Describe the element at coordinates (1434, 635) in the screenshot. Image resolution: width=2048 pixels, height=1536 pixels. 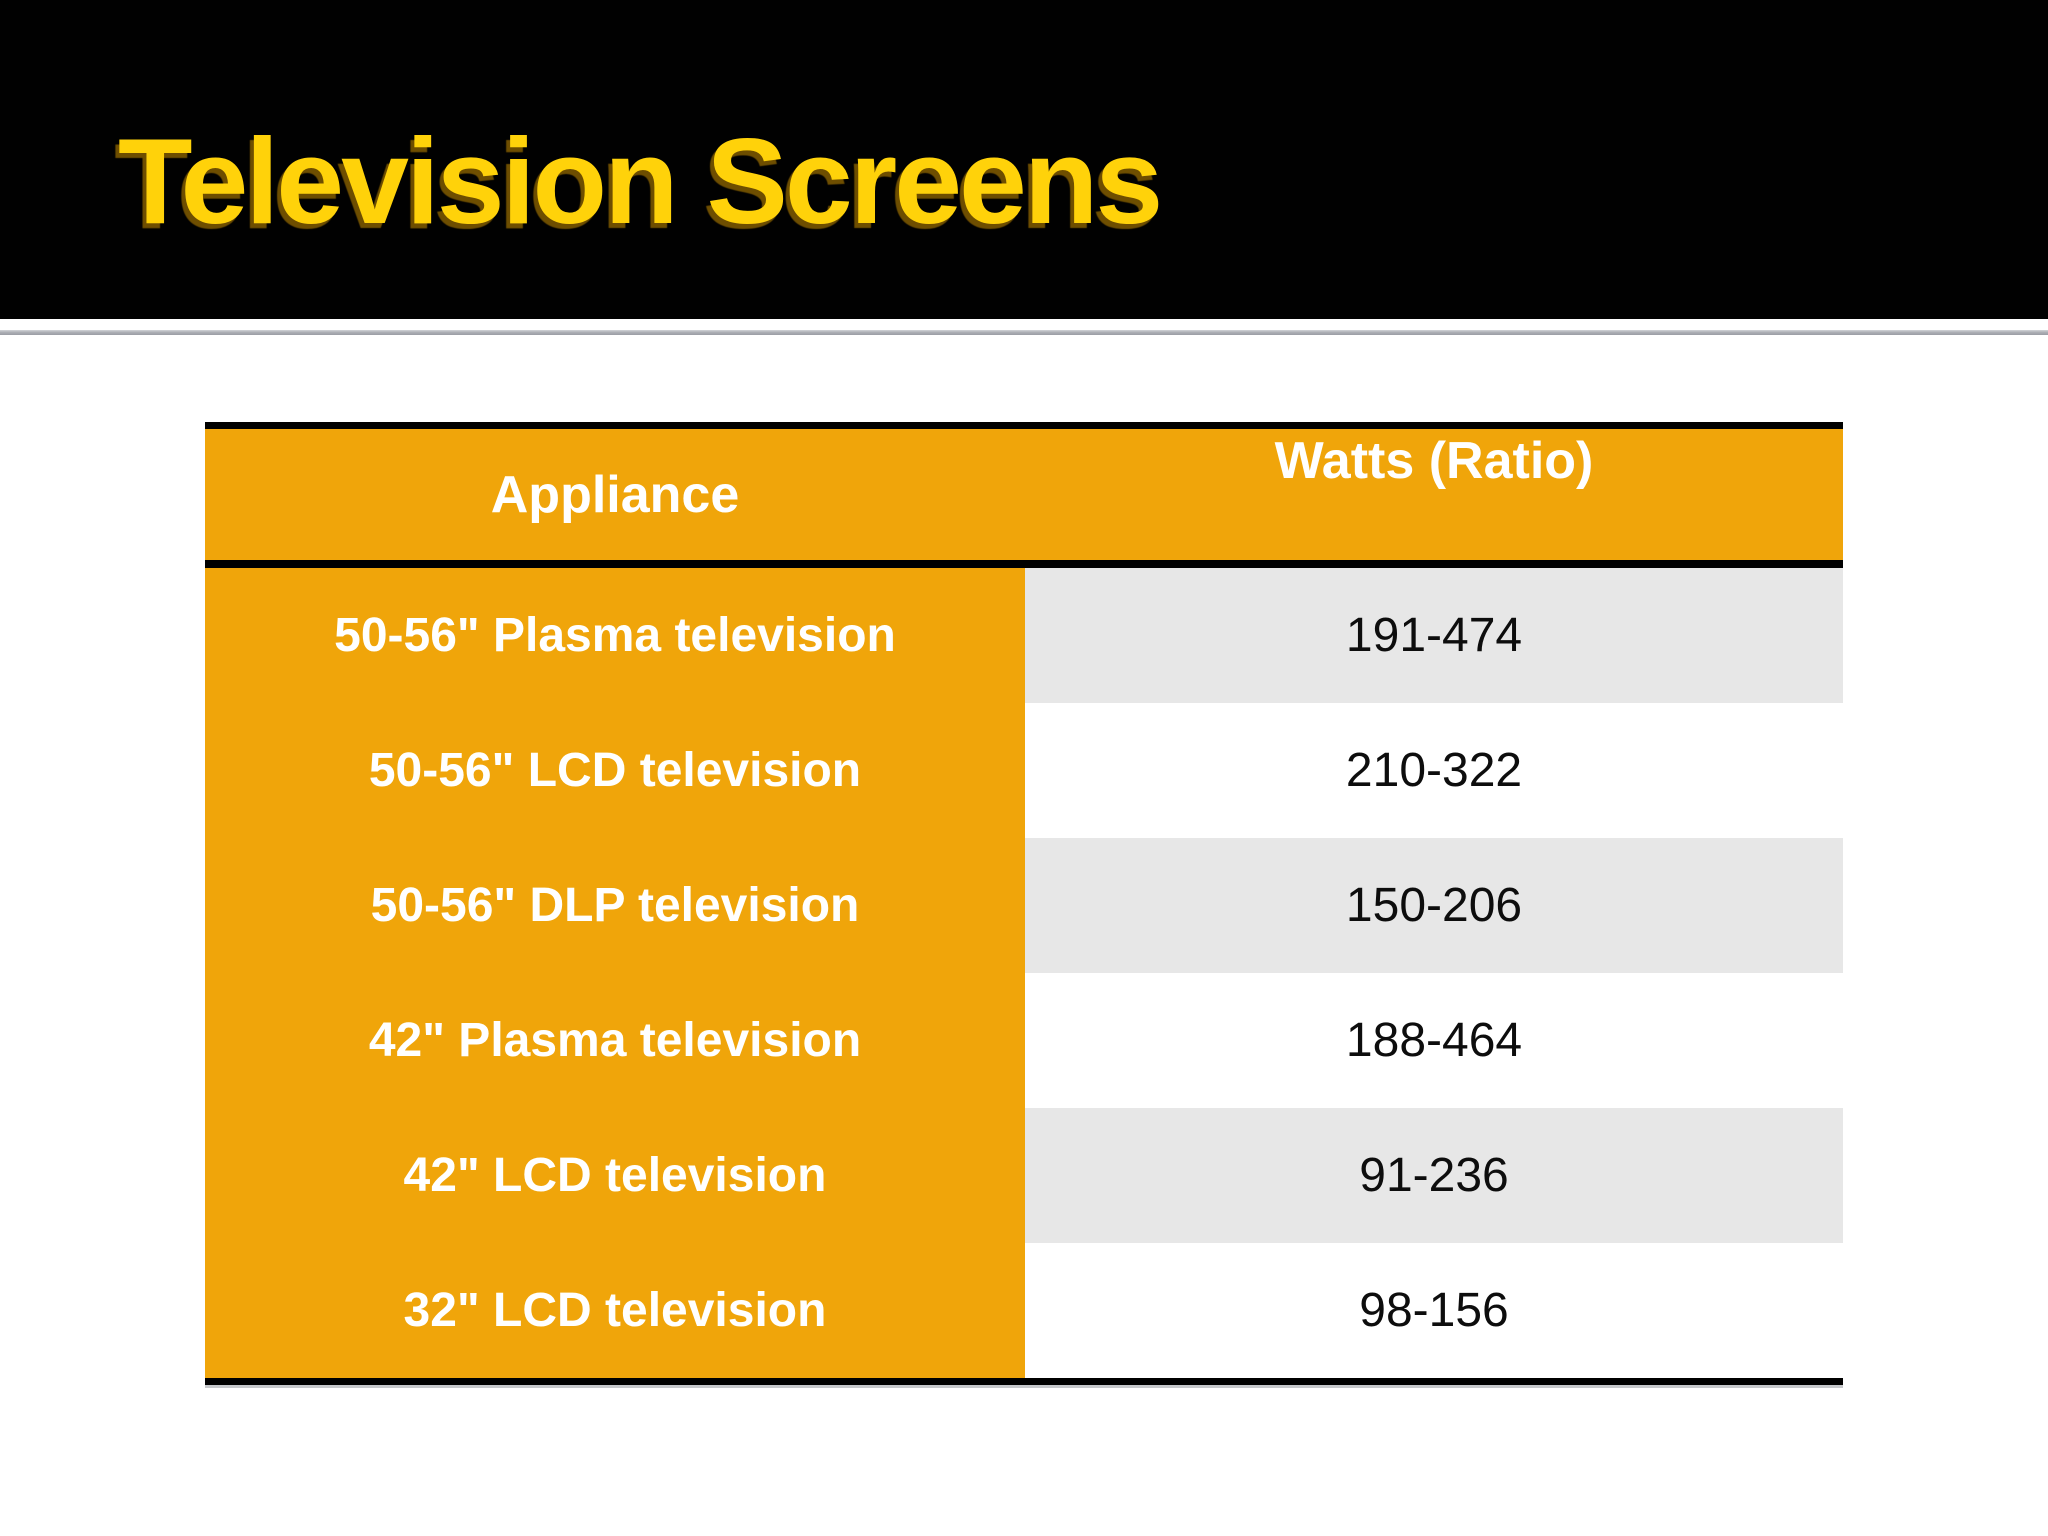
I see `watts-cell: 191-474` at that location.